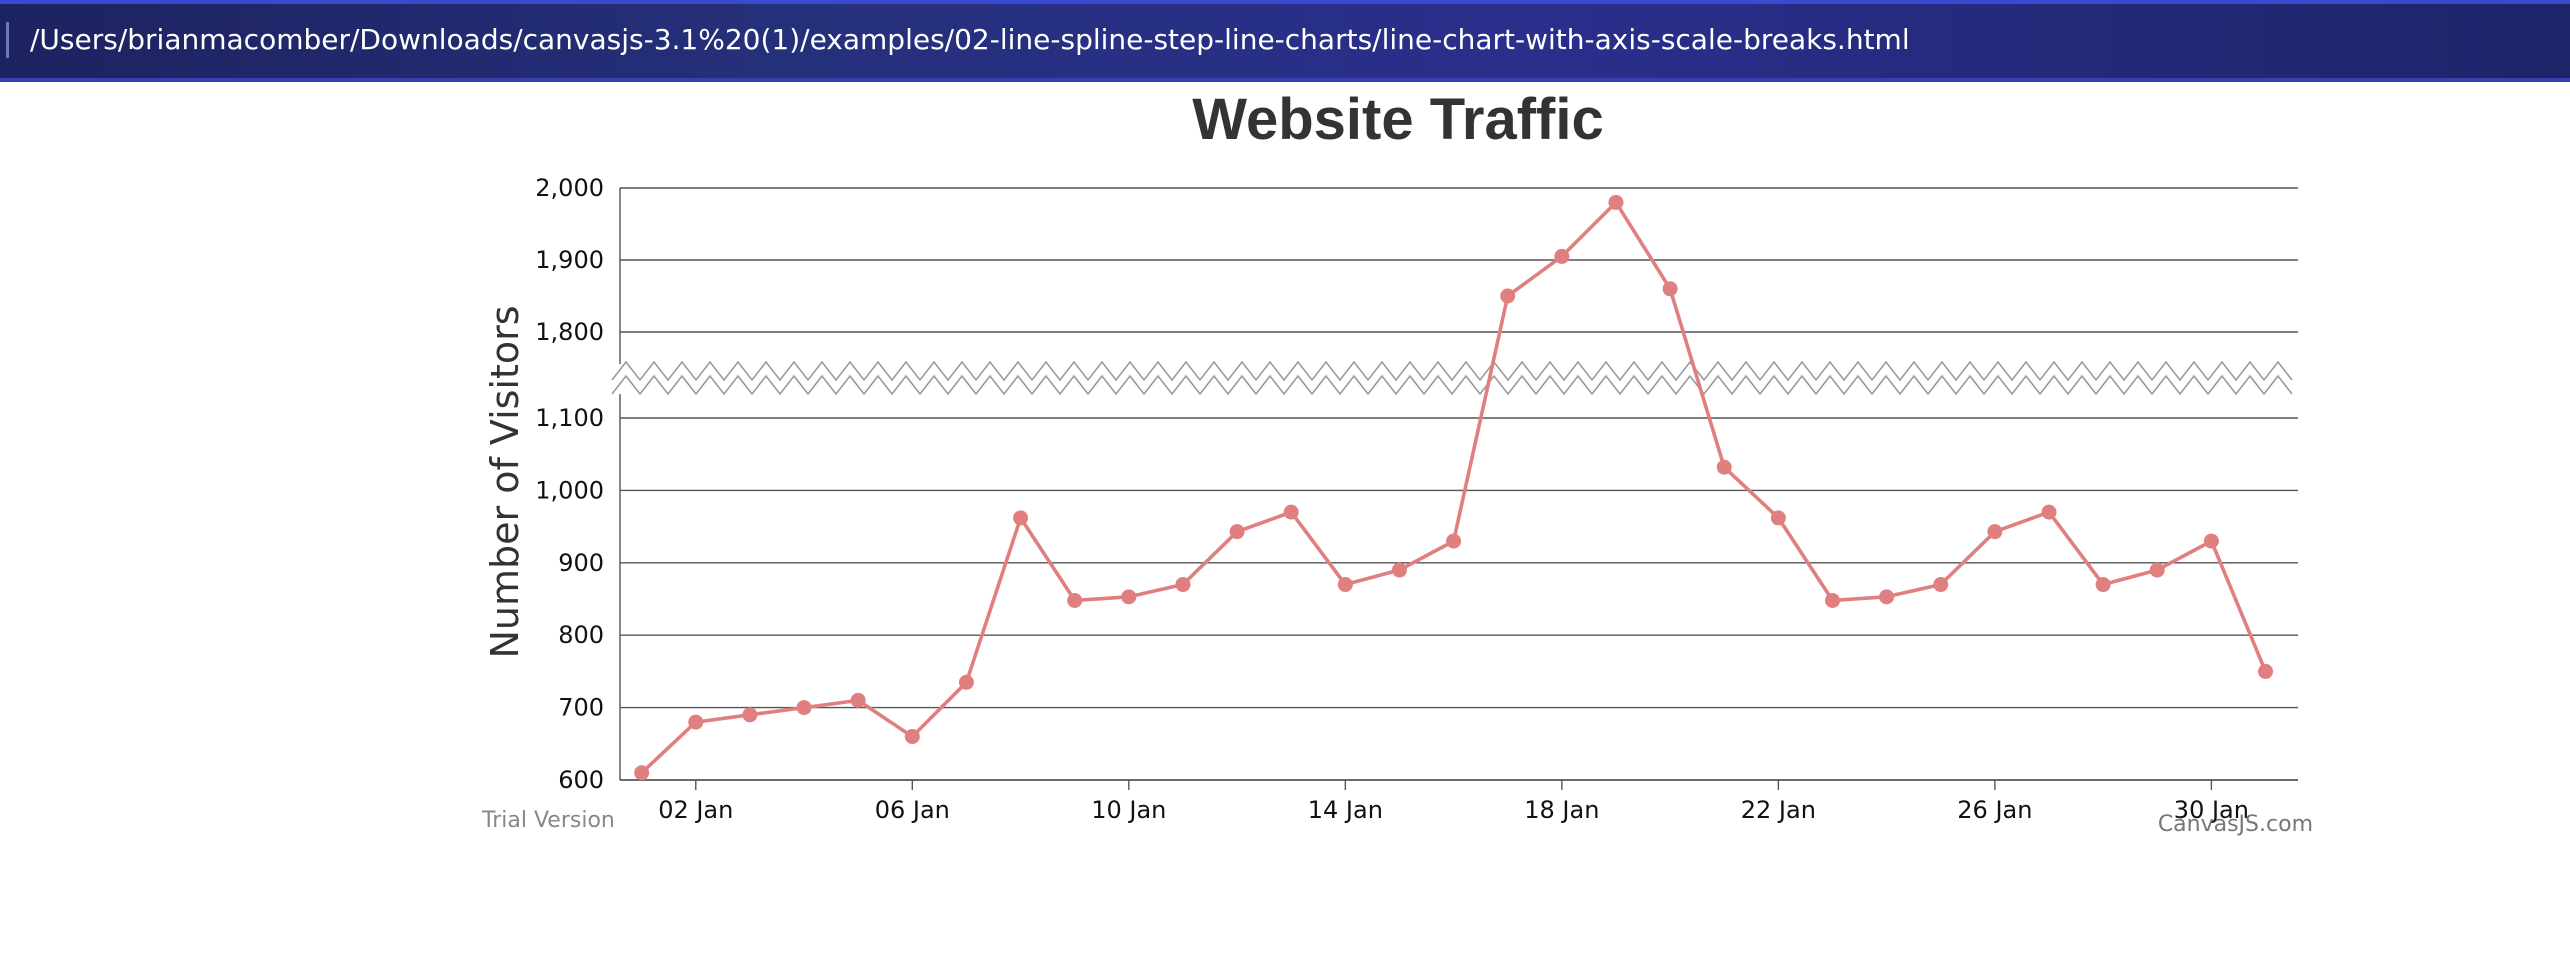 The image size is (2570, 978). What do you see at coordinates (548, 820) in the screenshot?
I see `trial-version-watermark: Trial Version` at bounding box center [548, 820].